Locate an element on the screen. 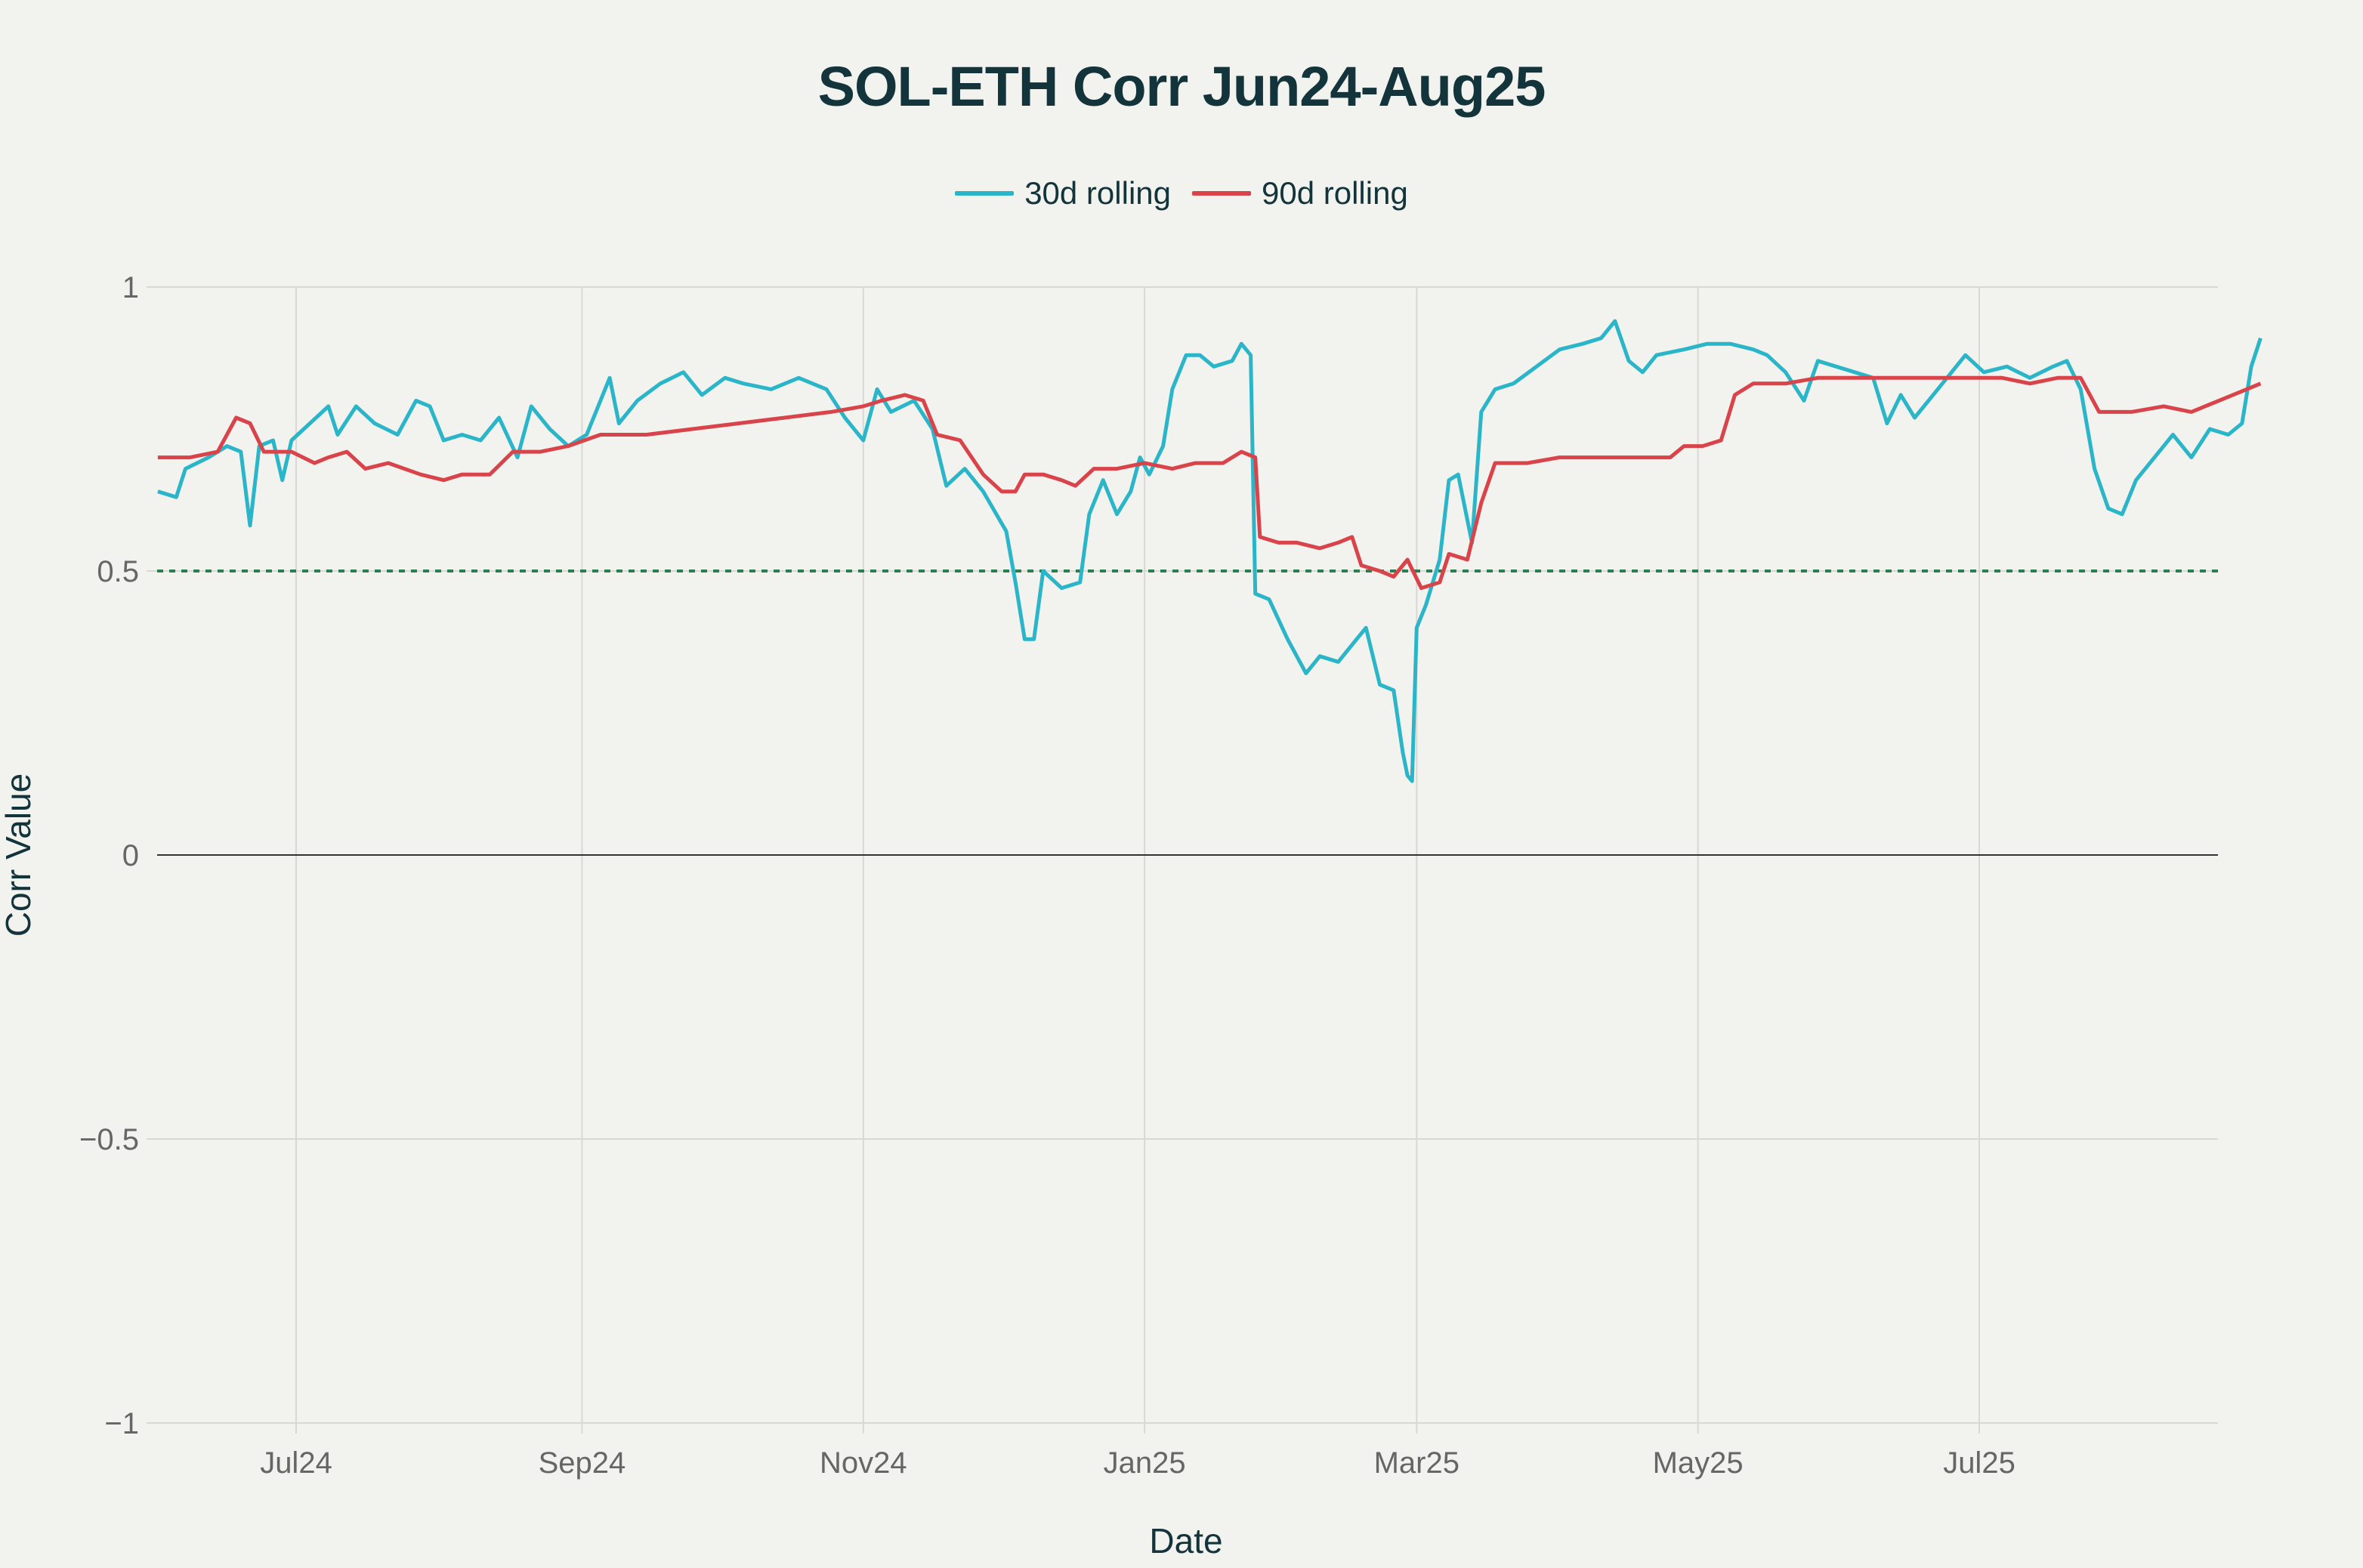 The height and width of the screenshot is (1568, 2363). legend-swatch-90d is located at coordinates (1221, 194).